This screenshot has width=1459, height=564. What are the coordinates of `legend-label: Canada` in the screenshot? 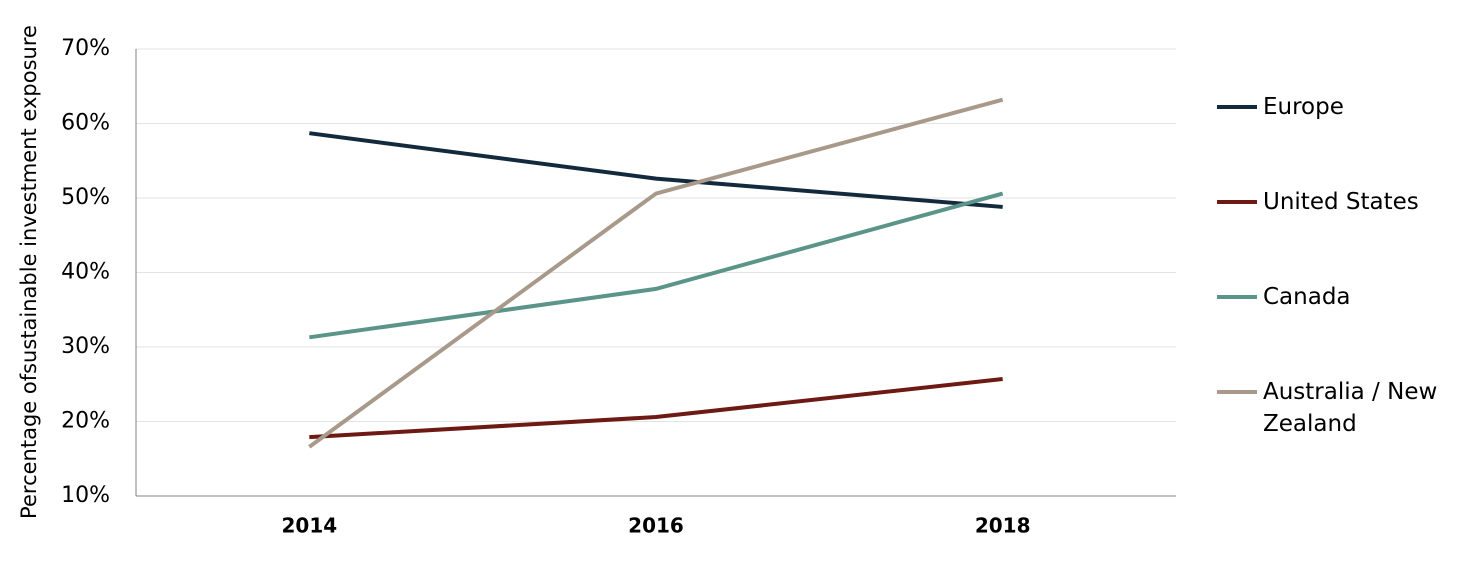 It's located at (1307, 297).